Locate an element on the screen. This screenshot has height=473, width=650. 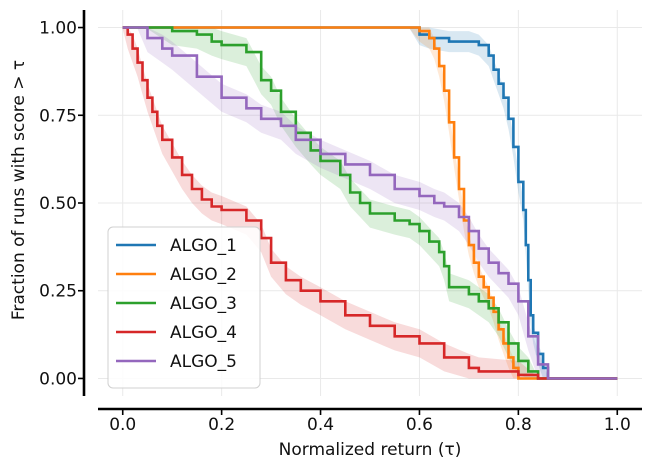
legend-frame is located at coordinates (184, 307).